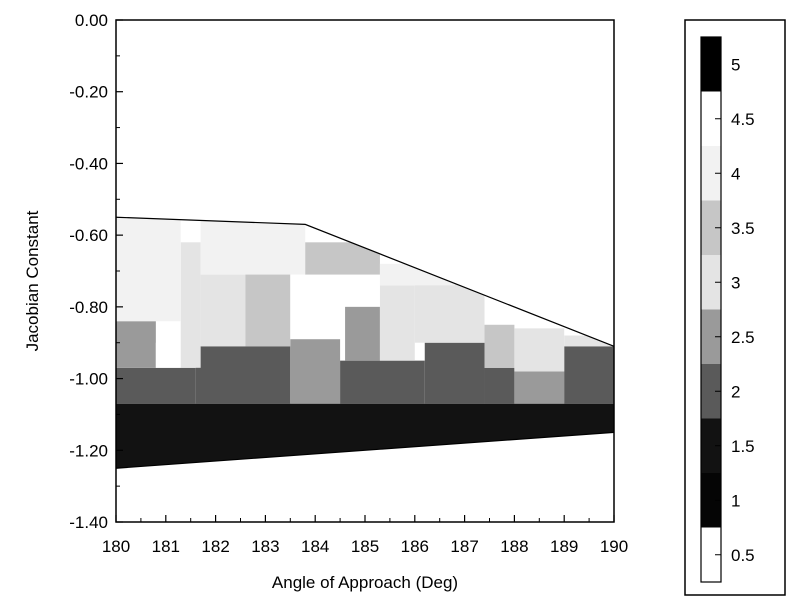  I want to click on x-tick-label: 184, so click(315, 546).